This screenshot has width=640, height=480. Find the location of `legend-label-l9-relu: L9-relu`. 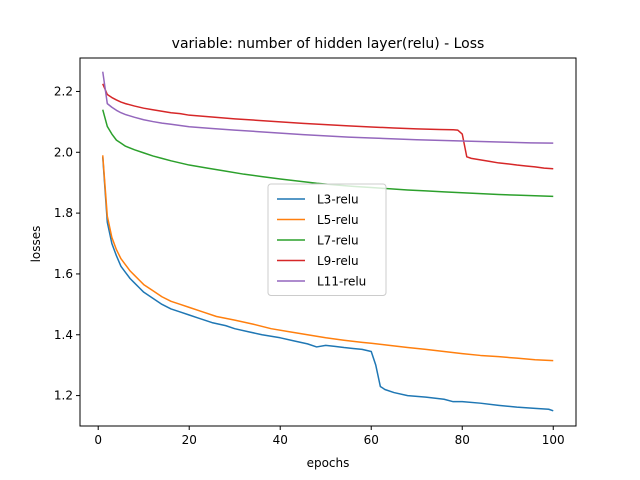

legend-label-l9-relu: L9-relu is located at coordinates (338, 261).